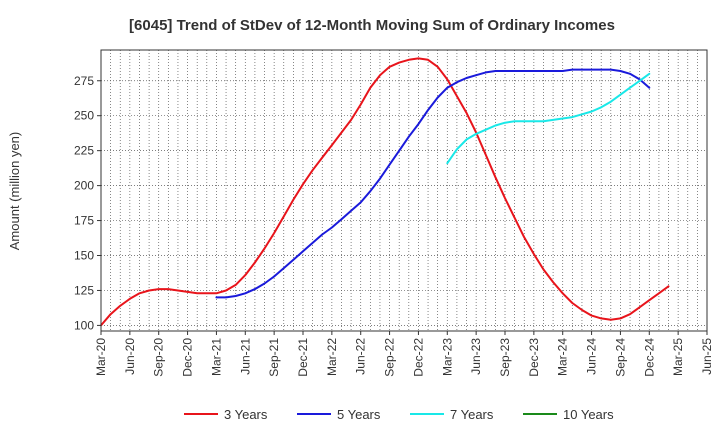 The image size is (720, 440). What do you see at coordinates (390, 357) in the screenshot?
I see `x-tick-label: Sep-22` at bounding box center [390, 357].